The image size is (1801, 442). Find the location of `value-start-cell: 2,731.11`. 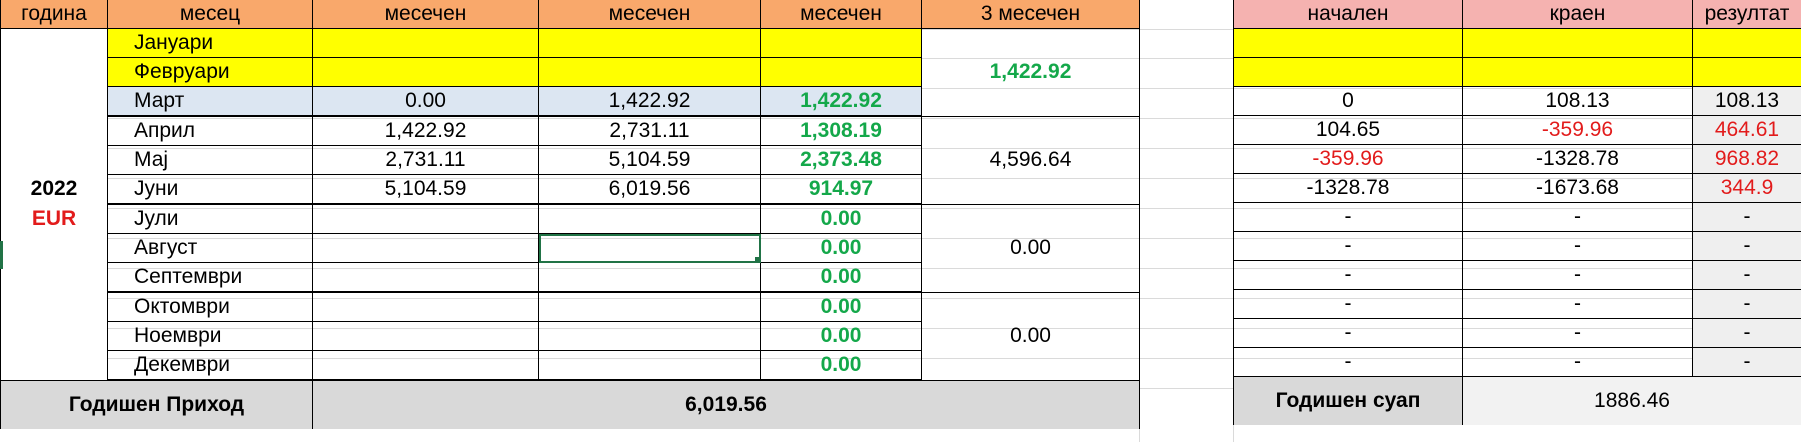

value-start-cell: 2,731.11 is located at coordinates (425, 160).